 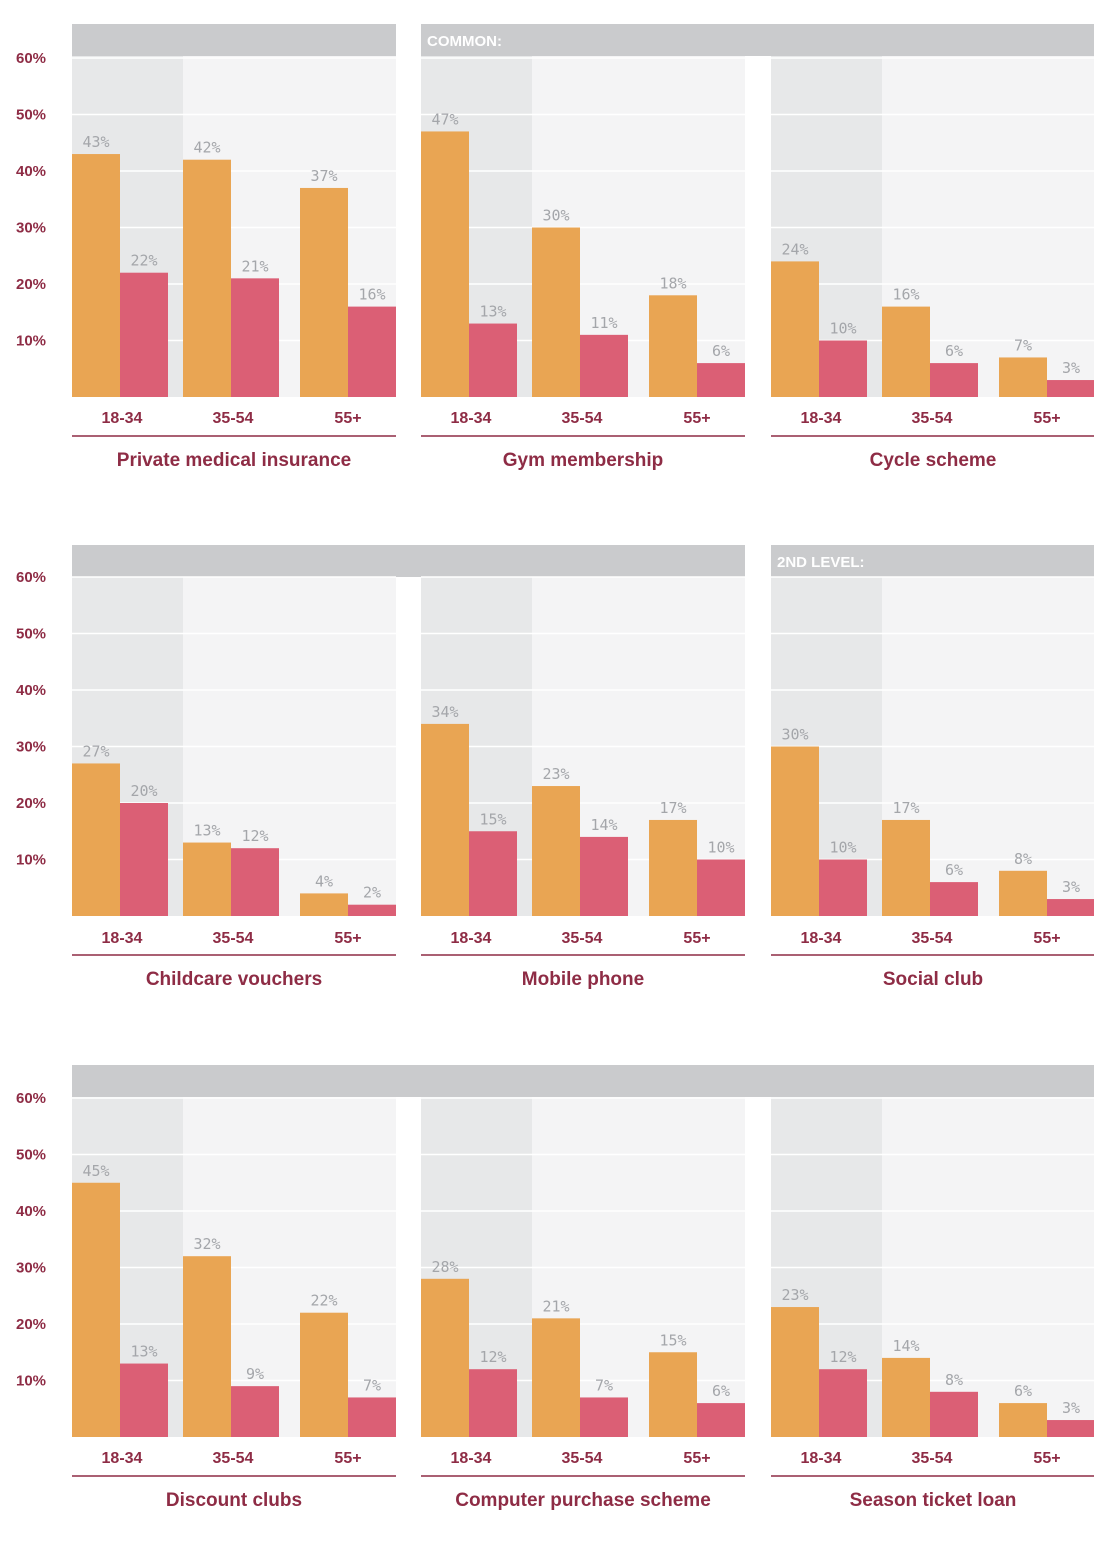 What do you see at coordinates (254, 266) in the screenshot?
I see `data-label: 21%` at bounding box center [254, 266].